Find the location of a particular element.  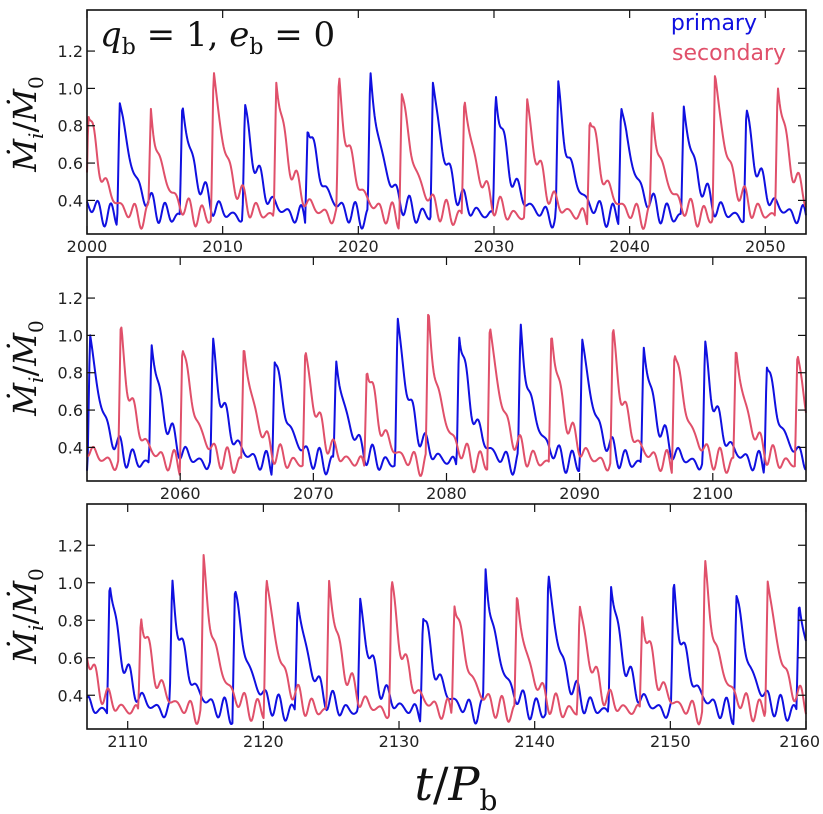

x-tick-label: 2060 is located at coordinates (180, 493).